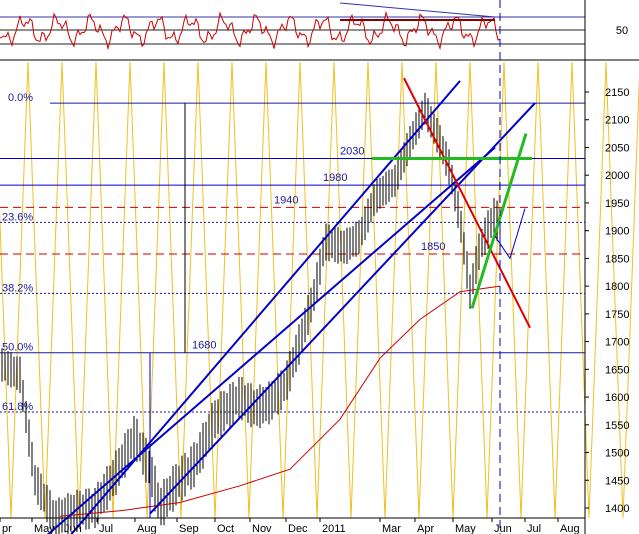 This screenshot has width=639, height=534. I want to click on y-tick-label: 1800, so click(617, 287).